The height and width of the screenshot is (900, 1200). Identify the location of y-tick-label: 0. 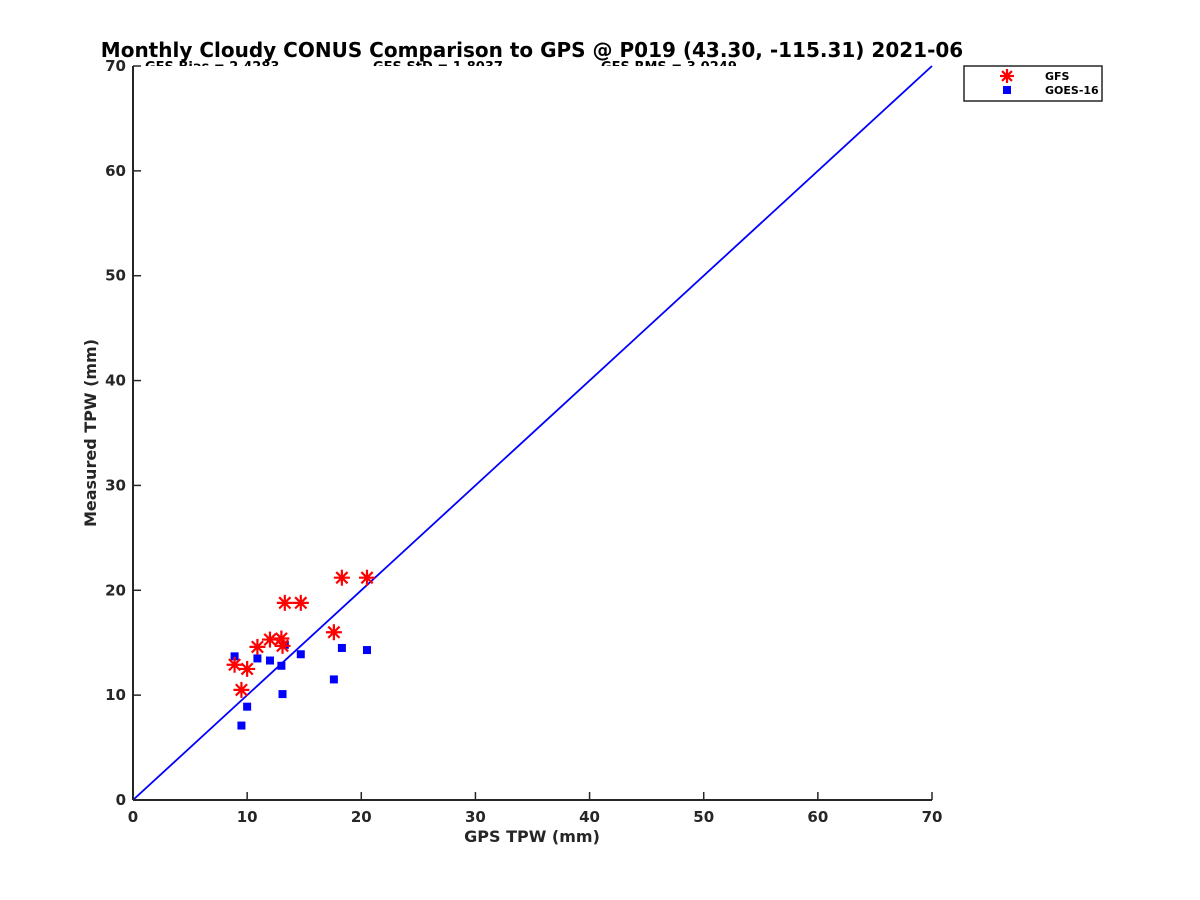
(121, 800).